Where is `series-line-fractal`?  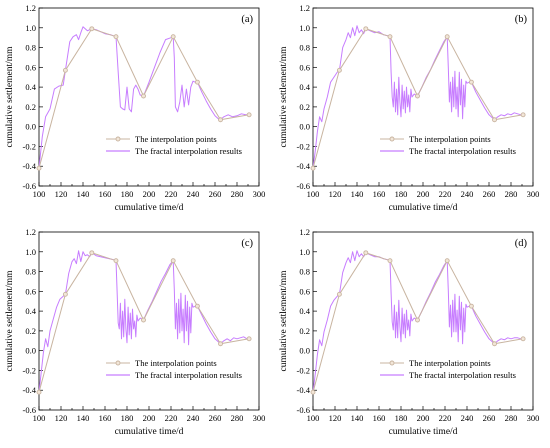
series-line-fractal is located at coordinates (144, 97).